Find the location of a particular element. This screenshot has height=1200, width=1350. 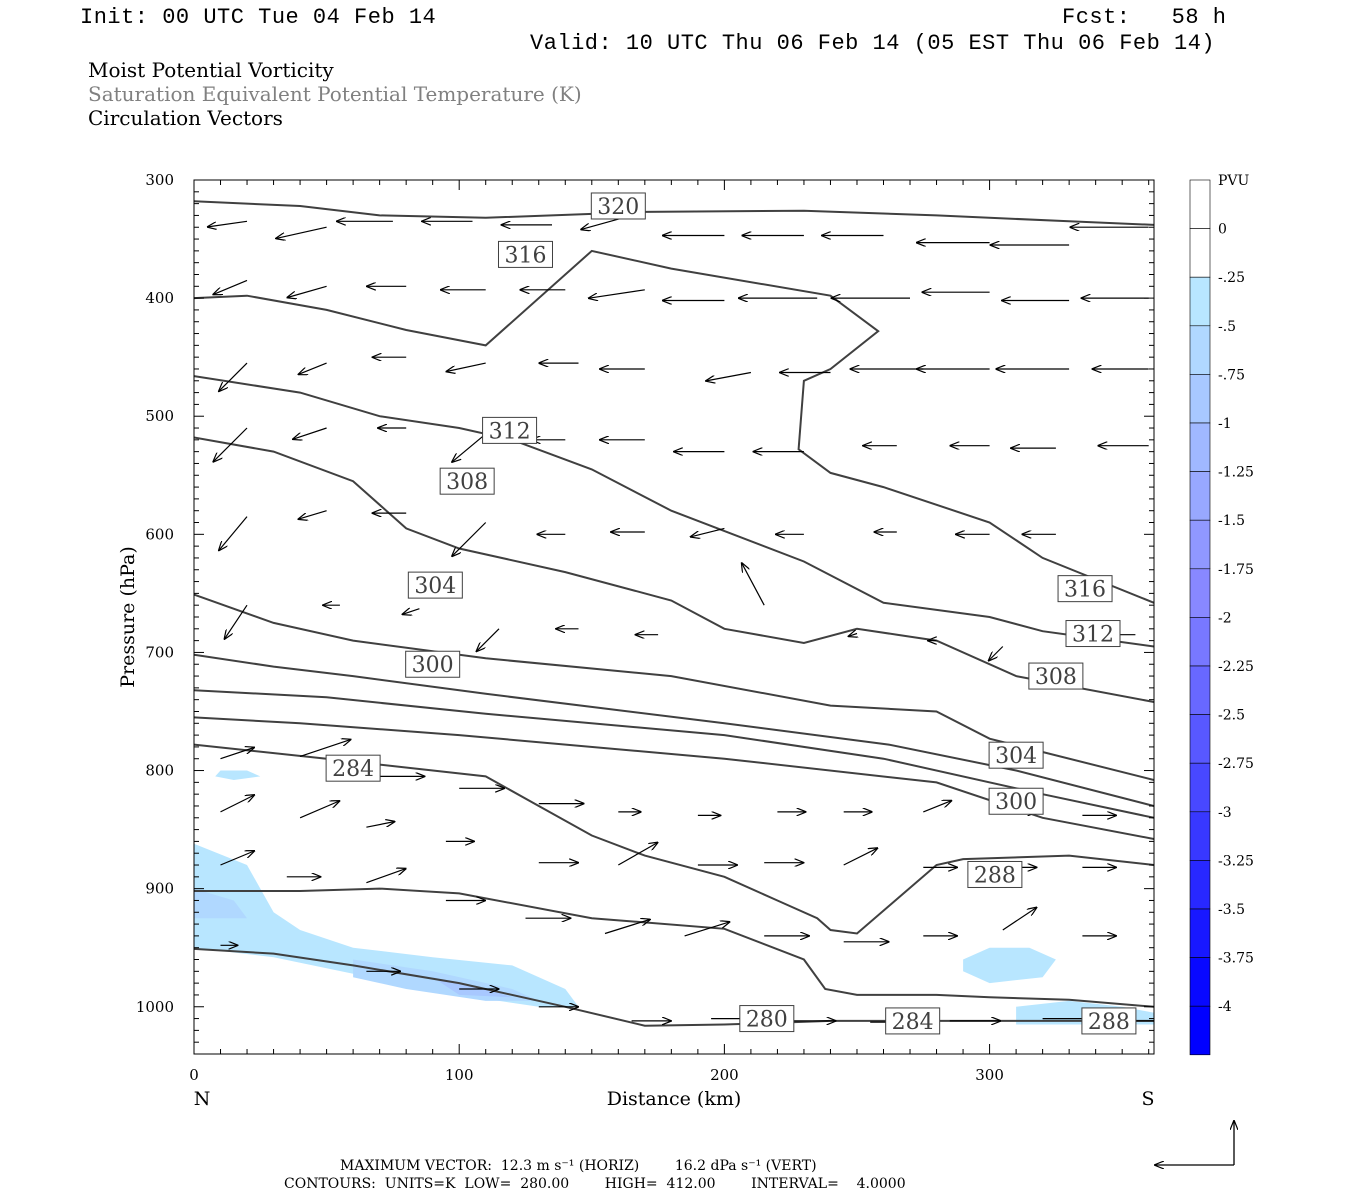

colorbar-label: -3 is located at coordinates (1225, 813).